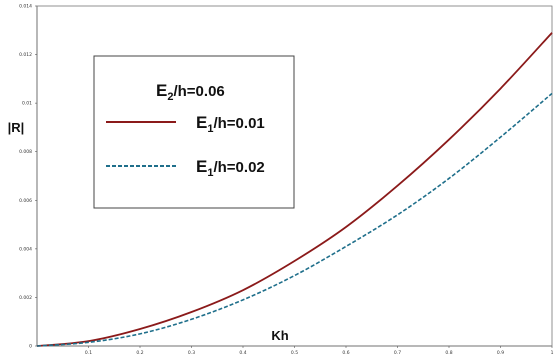  Describe the element at coordinates (448, 353) in the screenshot. I see `x-tick-label: 0.8` at that location.